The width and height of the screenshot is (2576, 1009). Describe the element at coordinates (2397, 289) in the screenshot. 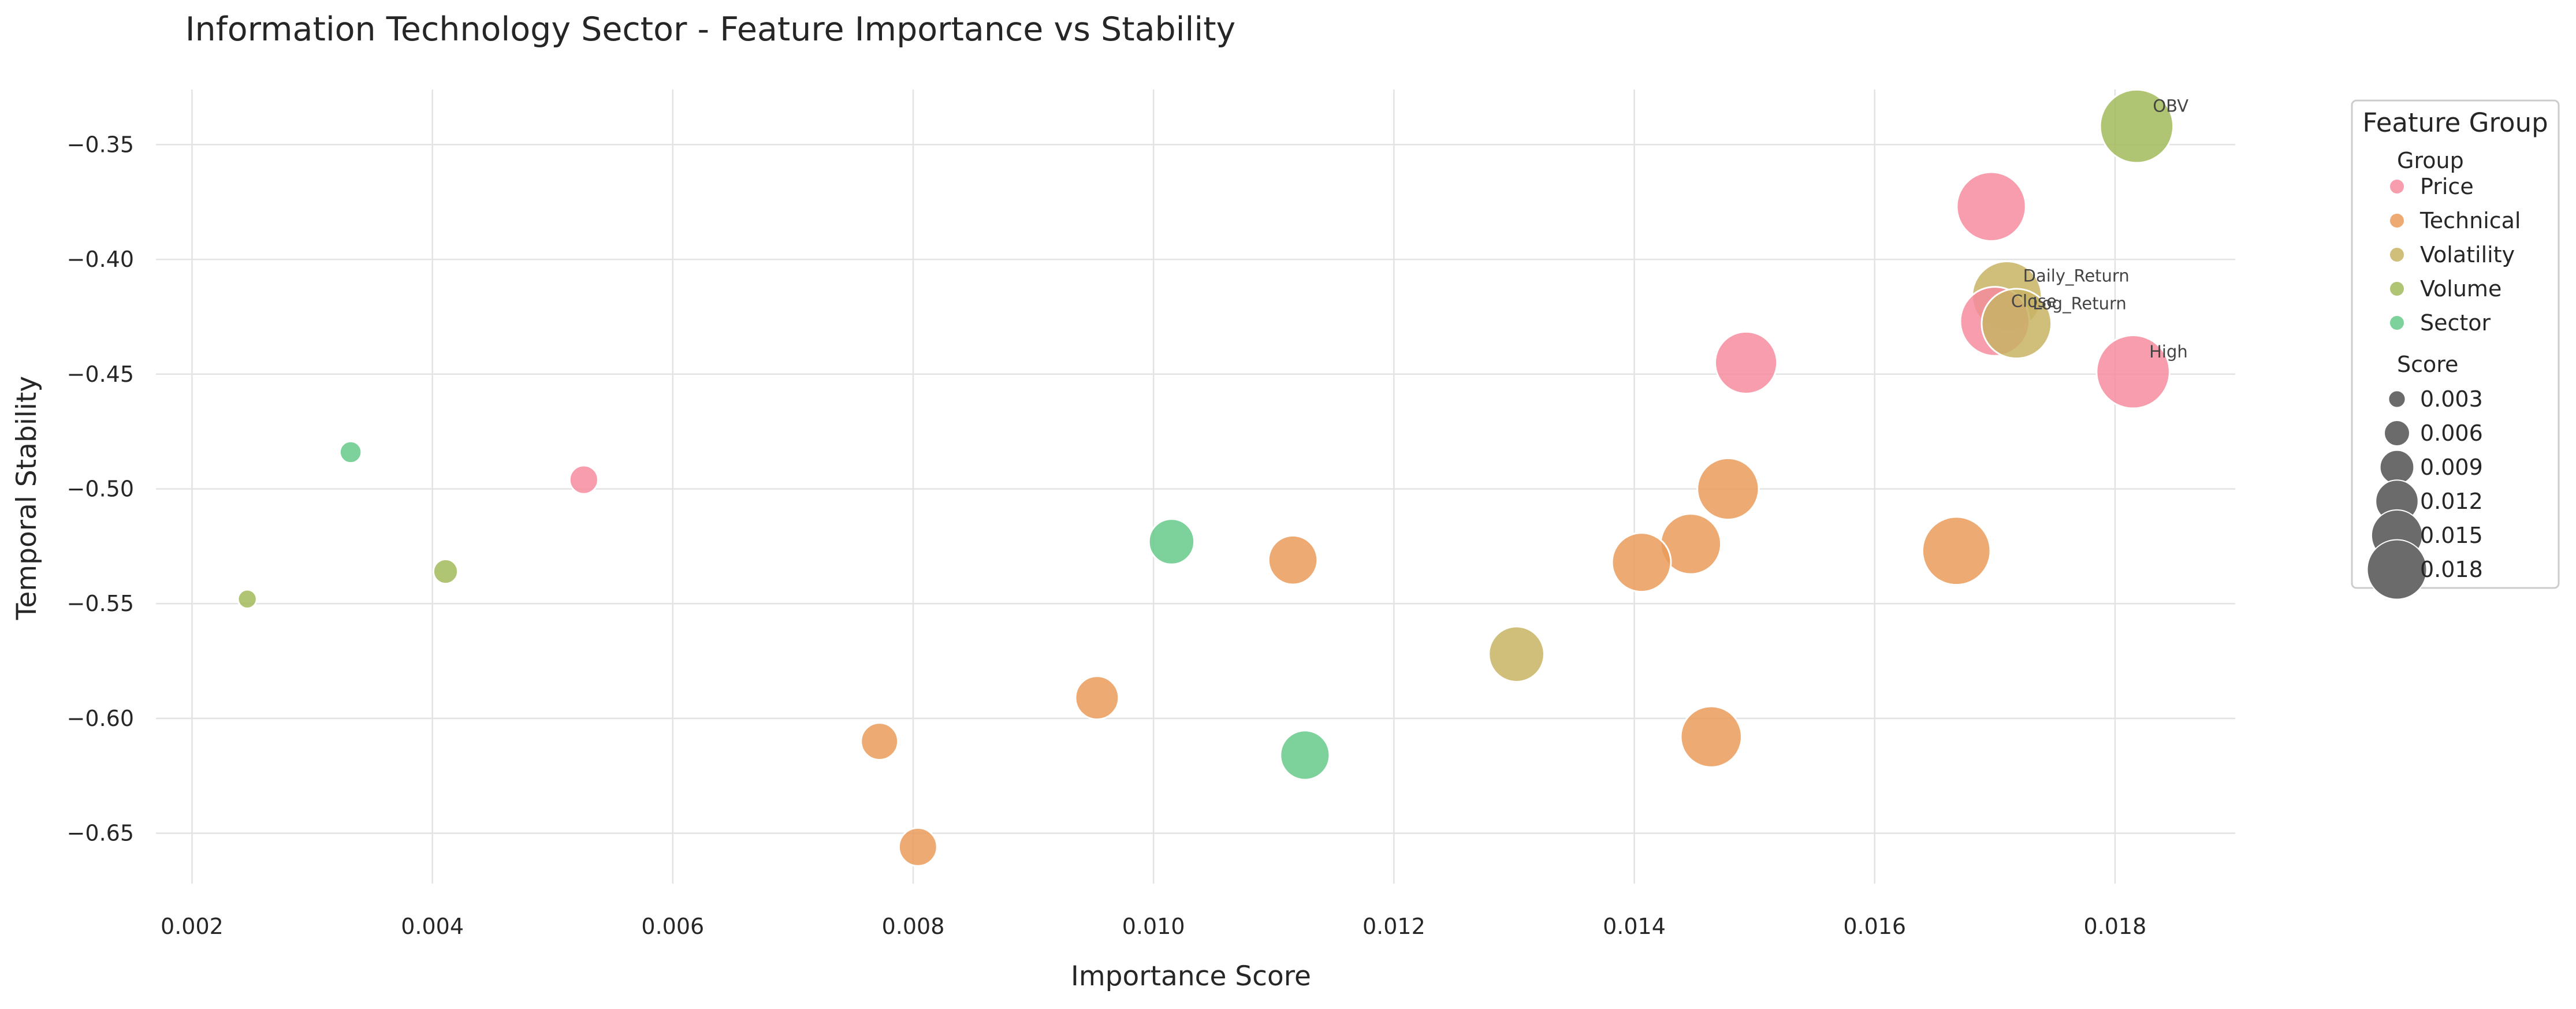

I see `legend-marker-volume` at that location.